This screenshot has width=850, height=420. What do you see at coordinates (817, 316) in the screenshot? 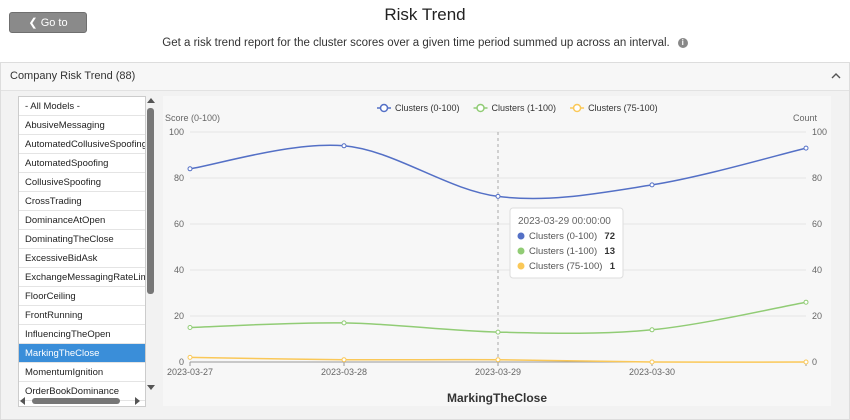
I see `y2-tick-label: 20` at bounding box center [817, 316].